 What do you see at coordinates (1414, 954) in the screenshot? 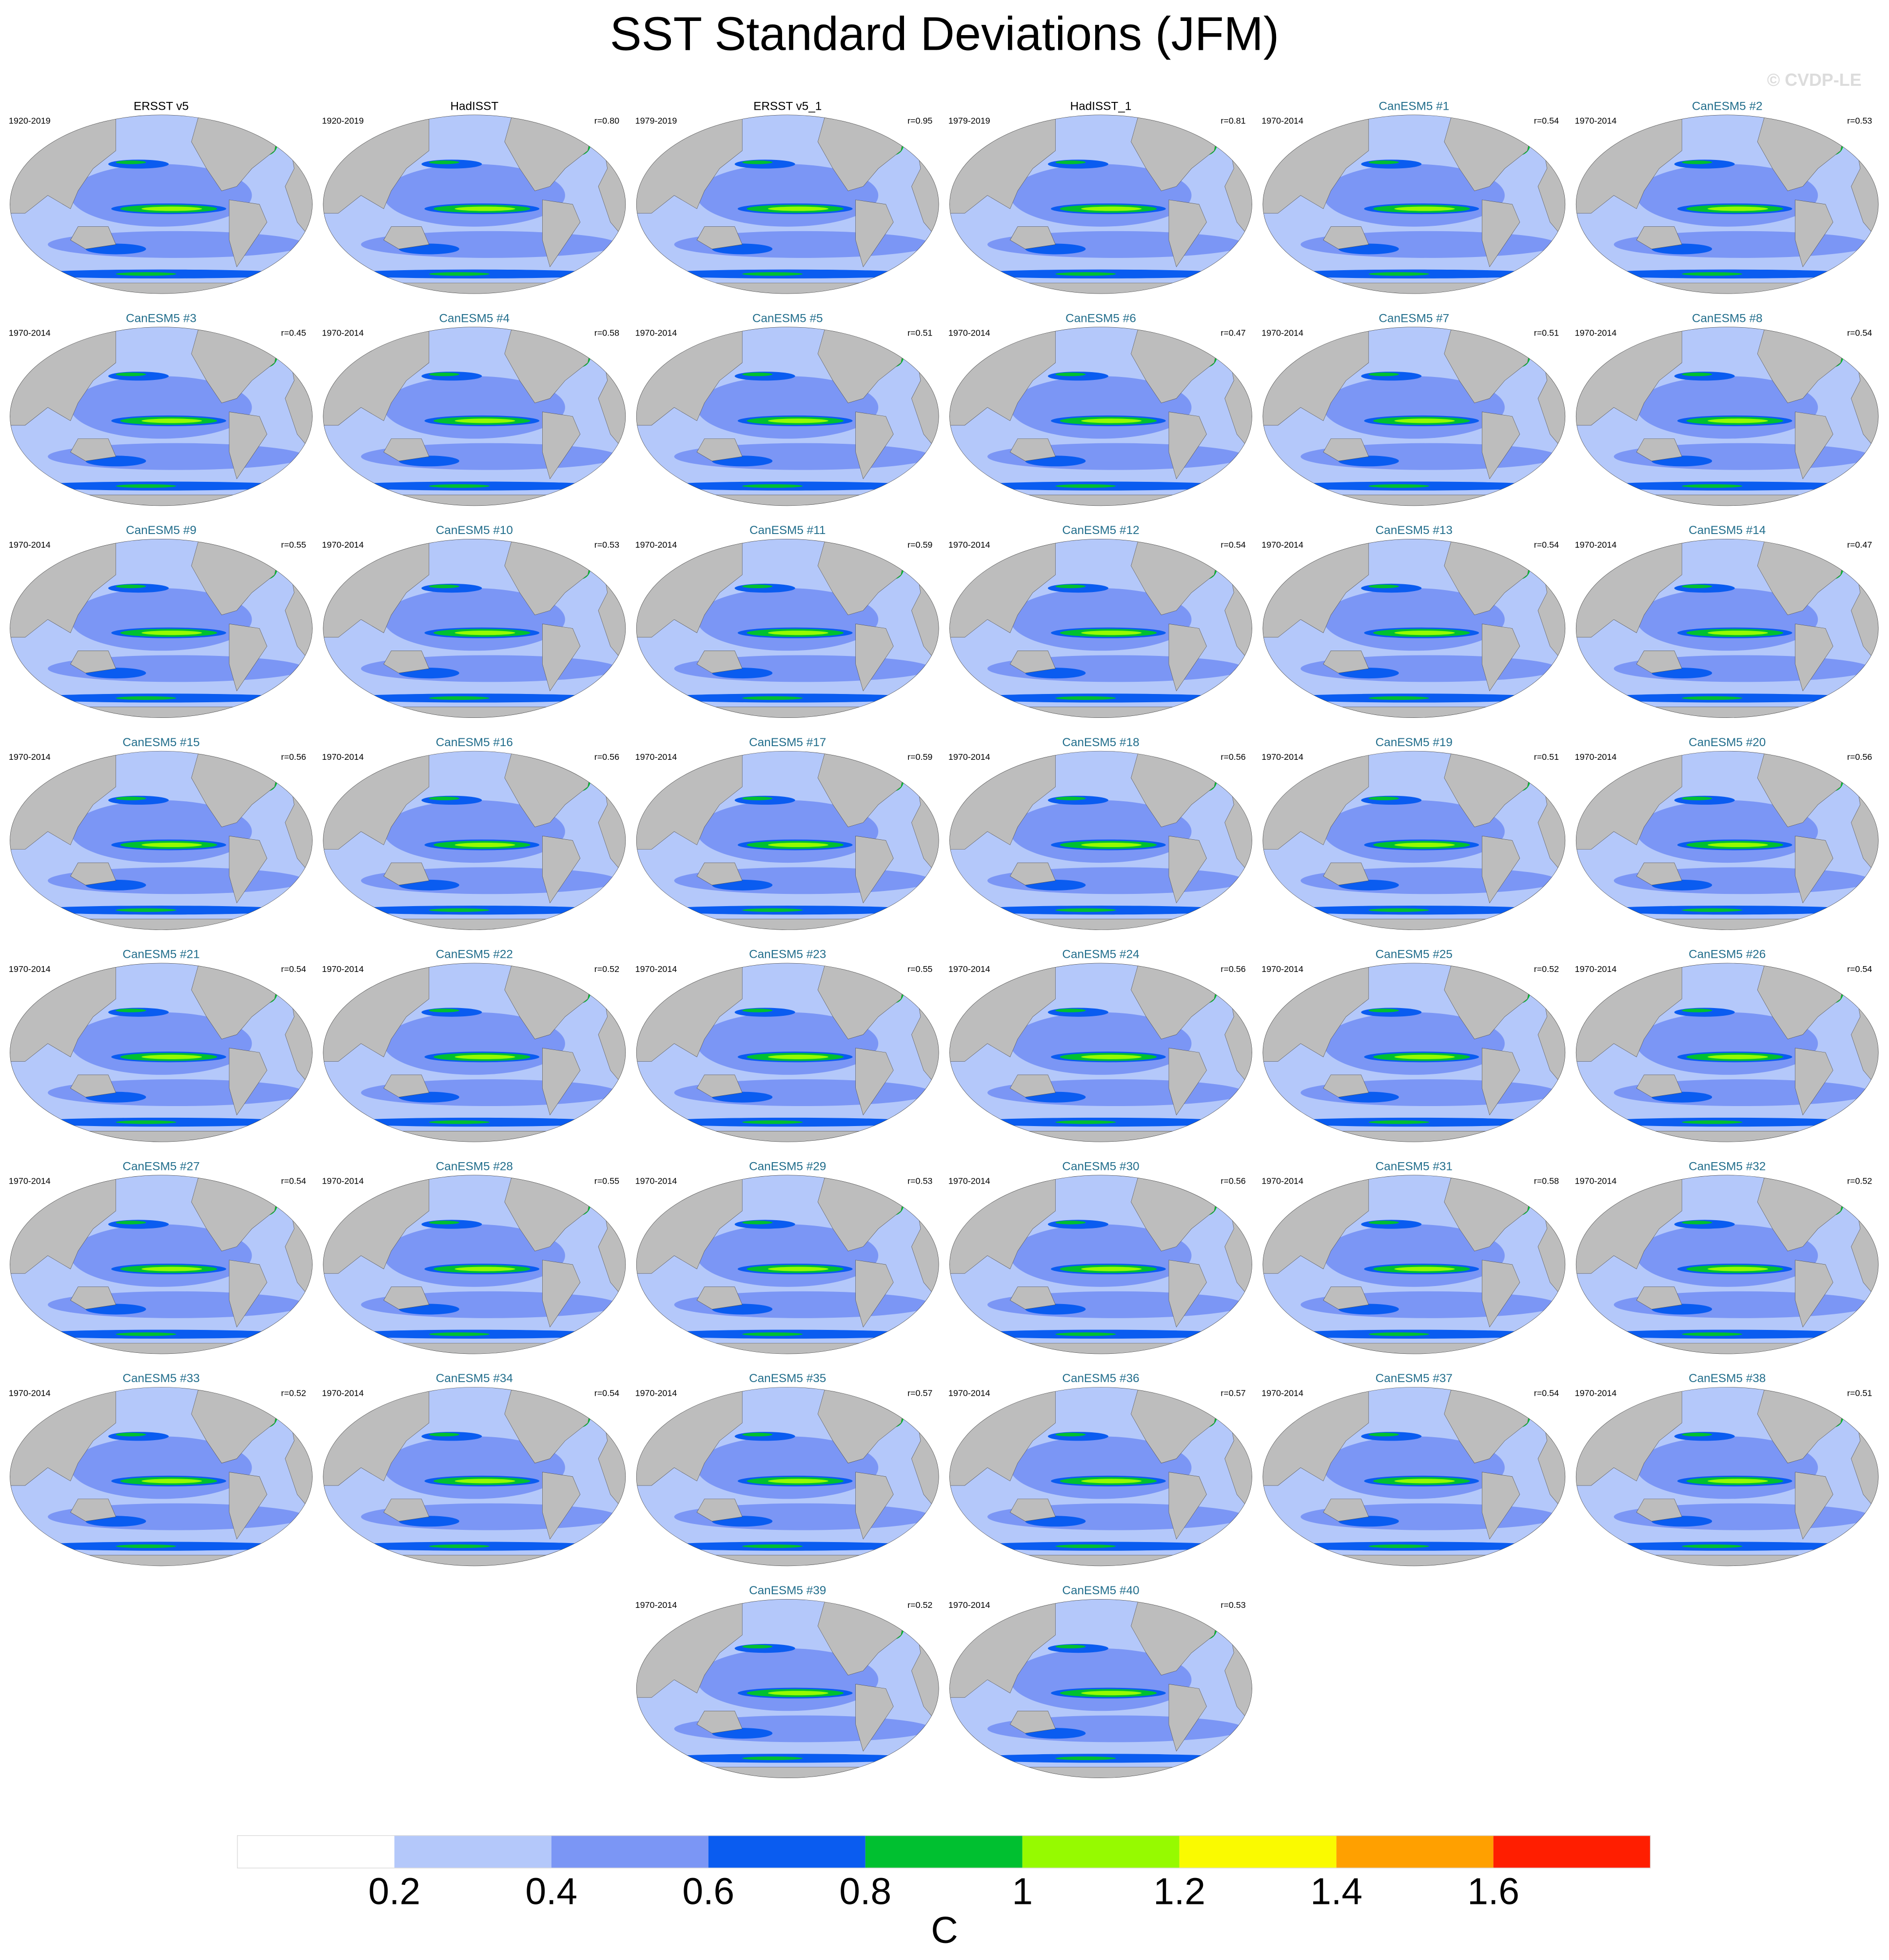
I see `panel-title: CanESM5 #25` at bounding box center [1414, 954].